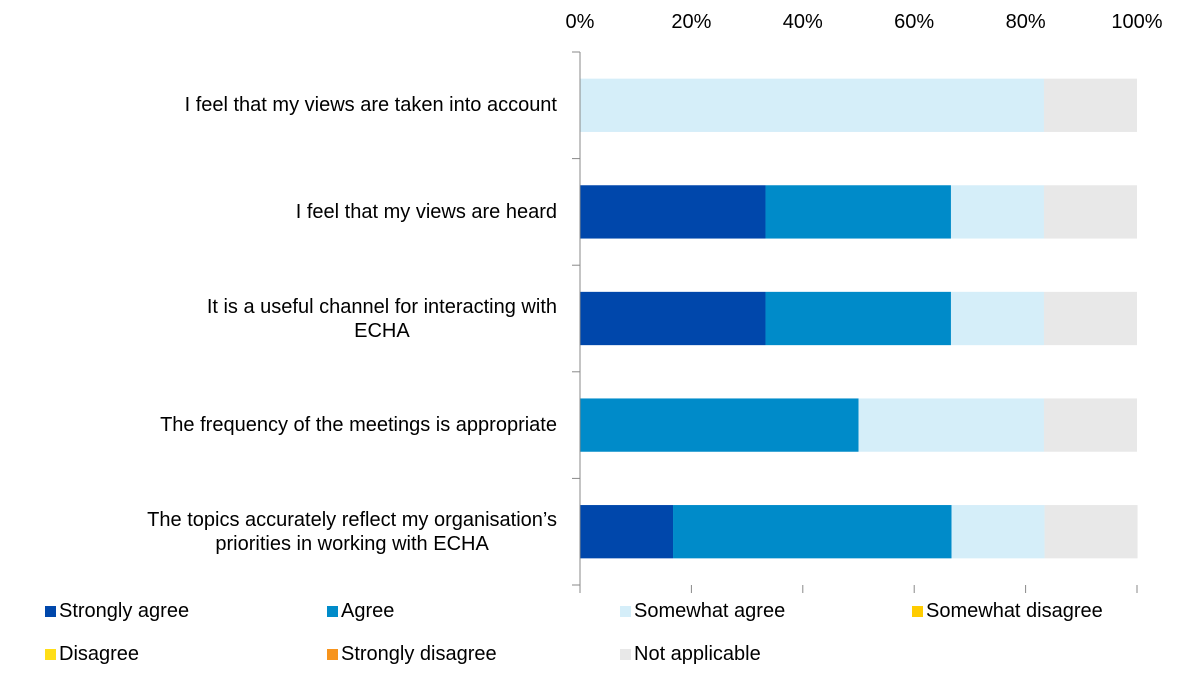  What do you see at coordinates (426, 211) in the screenshot?
I see `category-label: I feel that my views are heard` at bounding box center [426, 211].